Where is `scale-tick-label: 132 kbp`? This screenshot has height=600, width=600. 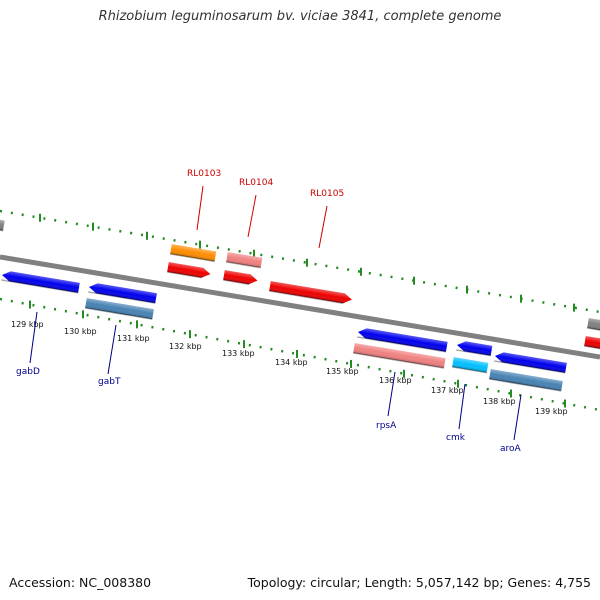
scale-tick-label: 132 kbp is located at coordinates (185, 346).